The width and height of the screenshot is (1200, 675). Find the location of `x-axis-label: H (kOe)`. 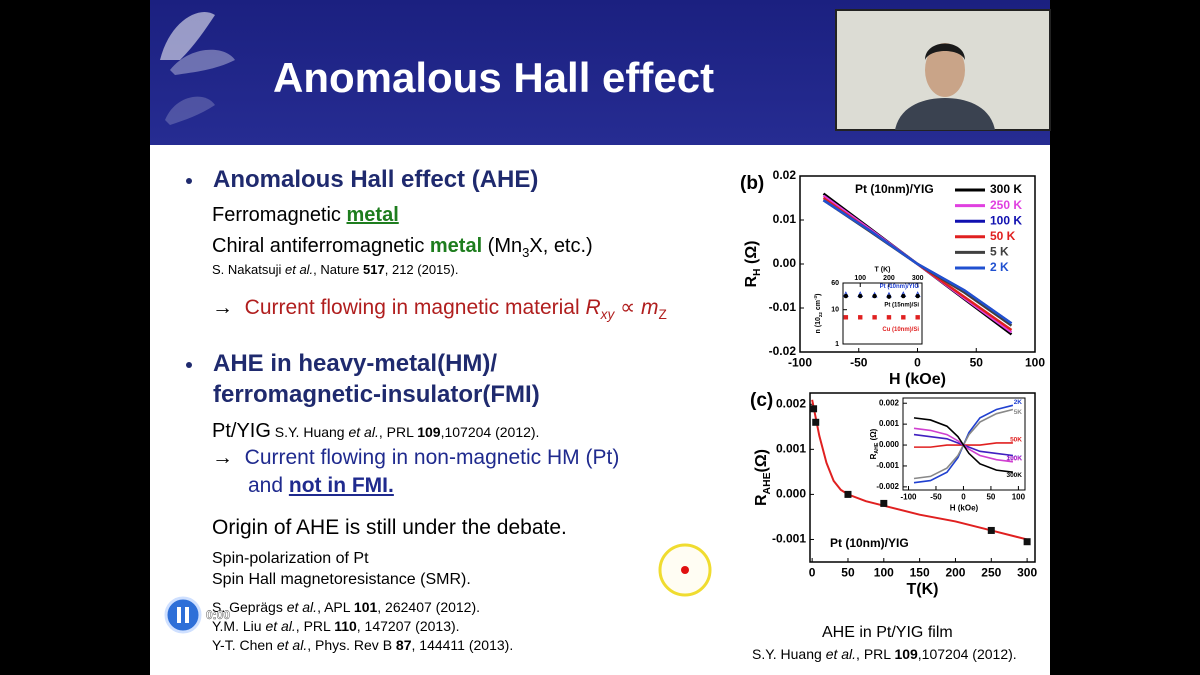

x-axis-label: H (kOe) is located at coordinates (964, 508).